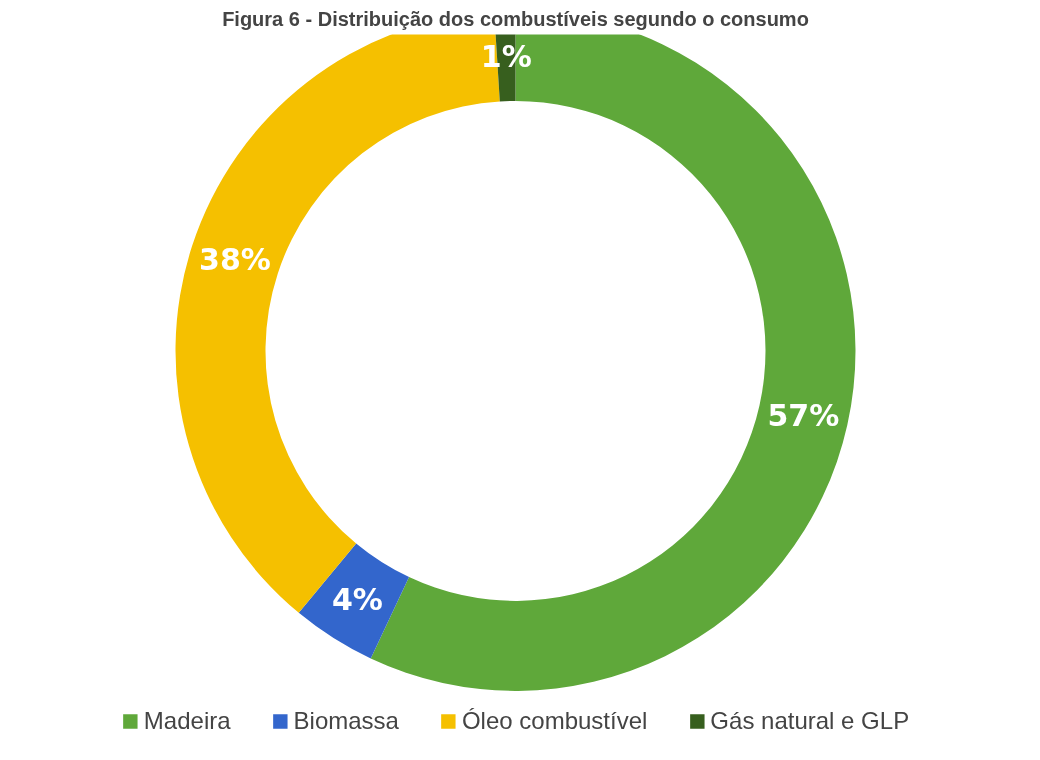  What do you see at coordinates (803, 415) in the screenshot?
I see `data-label: 57%` at bounding box center [803, 415].